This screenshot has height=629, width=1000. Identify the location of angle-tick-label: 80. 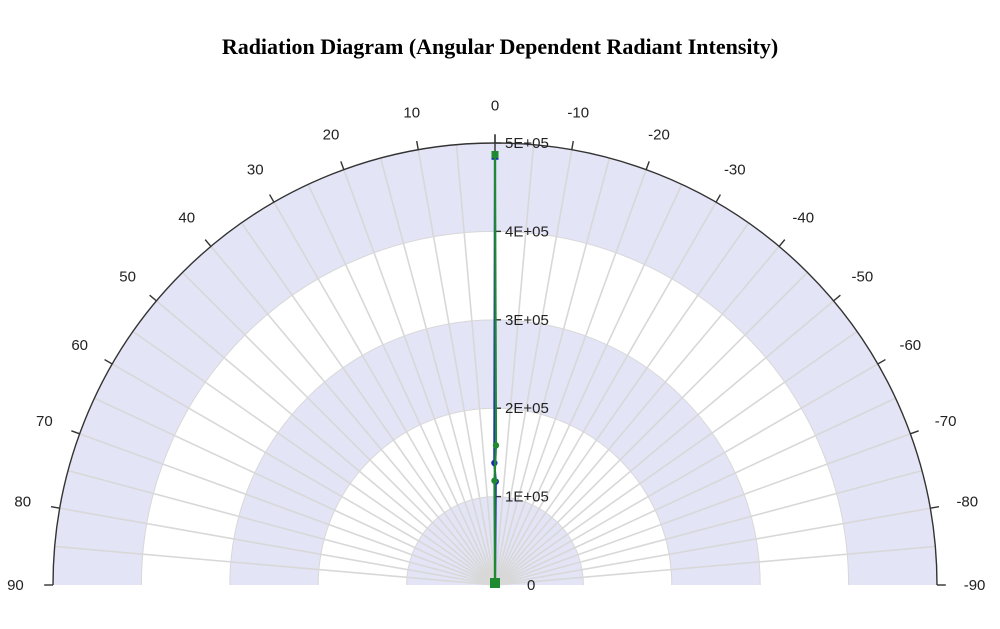
(22, 502).